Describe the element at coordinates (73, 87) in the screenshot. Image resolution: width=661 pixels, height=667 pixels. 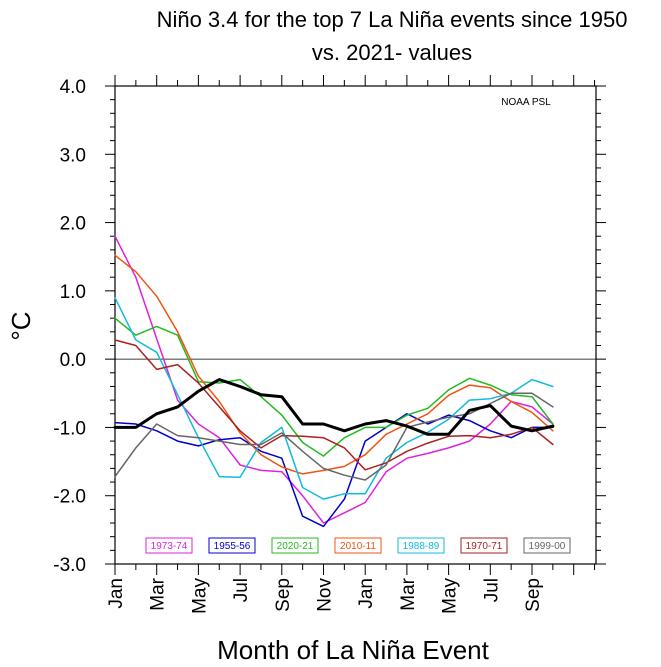
I see `y-tick-label: 4.0` at that location.